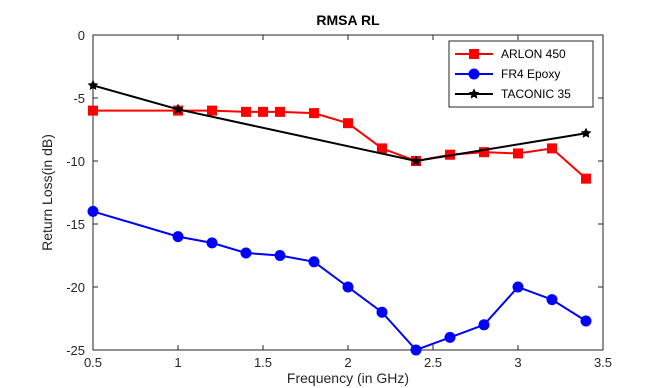 This screenshot has height=388, width=645. Describe the element at coordinates (75, 287) in the screenshot. I see `y-tick-label: -20` at that location.